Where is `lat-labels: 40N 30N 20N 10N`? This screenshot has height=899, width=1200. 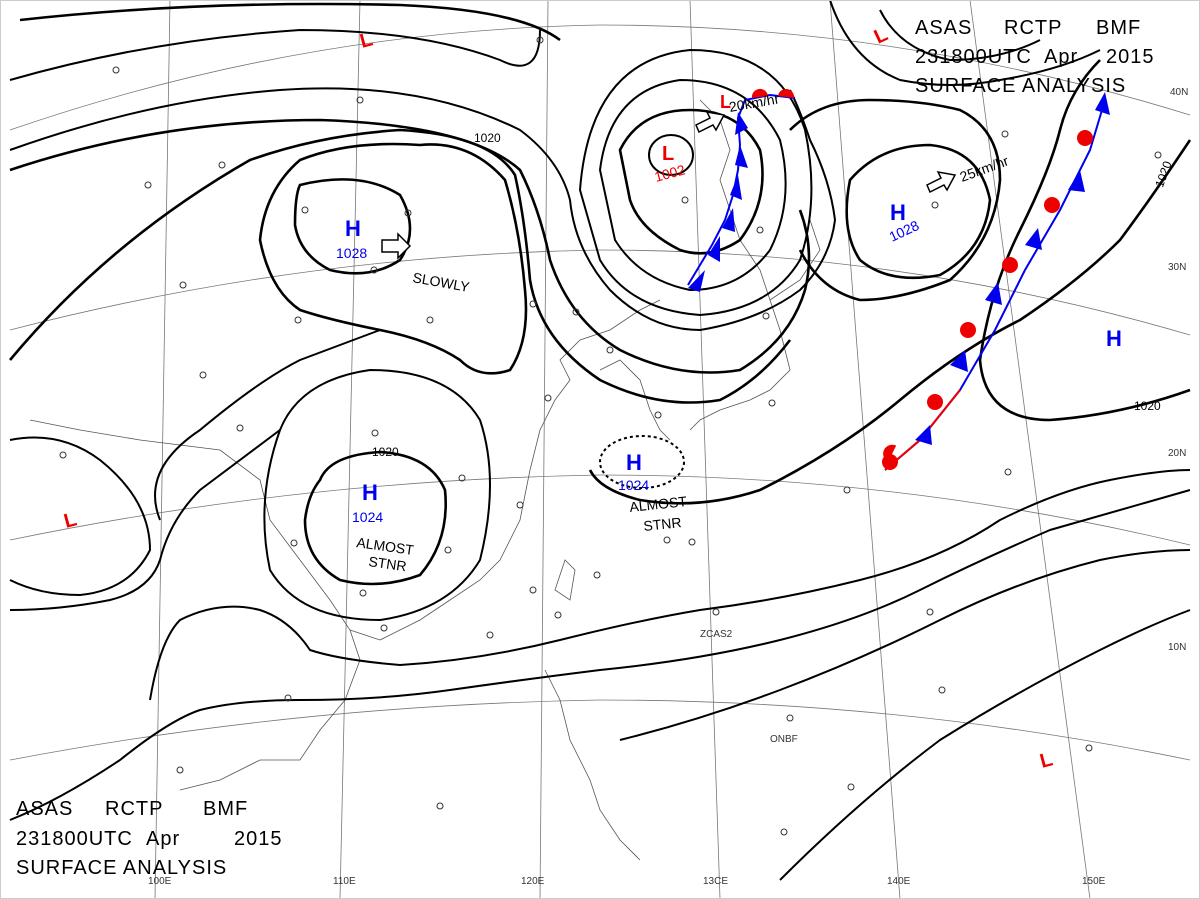 lat-labels: 40N 30N 20N 10N is located at coordinates (1178, 370).